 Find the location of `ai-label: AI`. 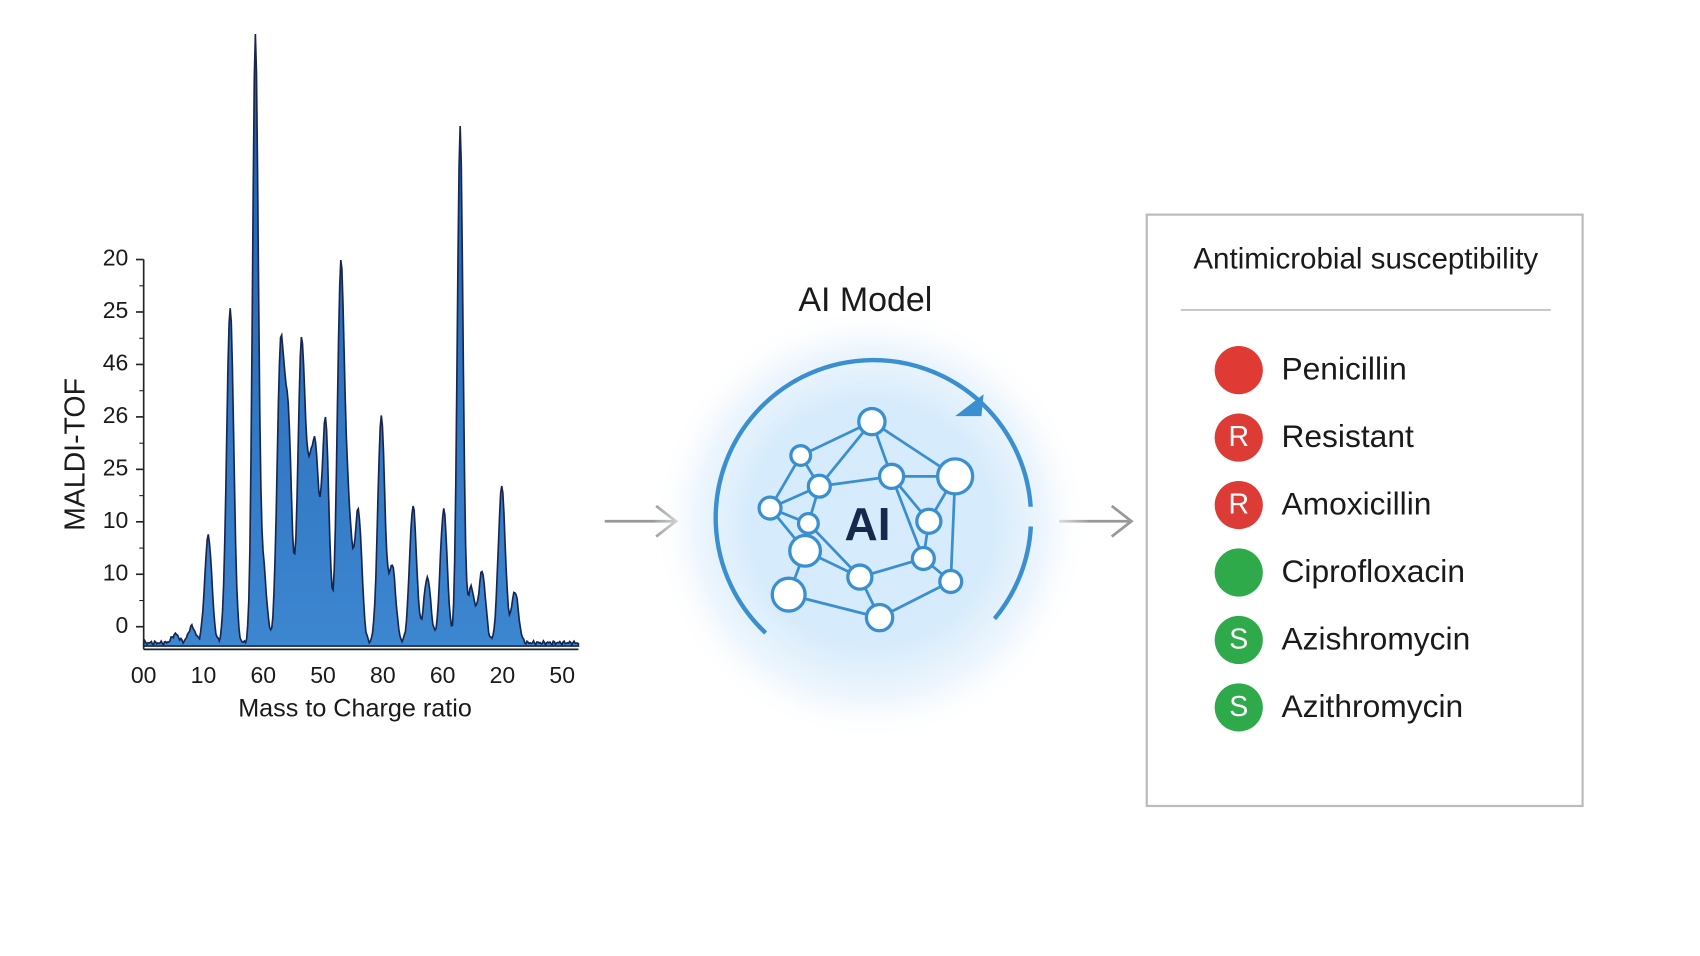

ai-label: AI is located at coordinates (868, 524).